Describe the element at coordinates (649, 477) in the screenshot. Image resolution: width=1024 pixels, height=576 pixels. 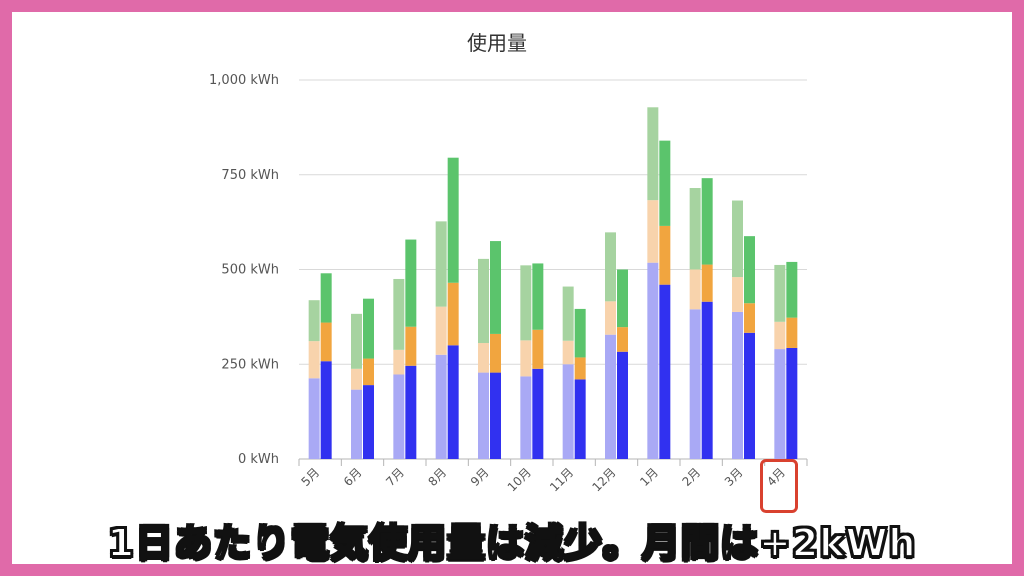
I see `x-tick-label: 1月` at that location.